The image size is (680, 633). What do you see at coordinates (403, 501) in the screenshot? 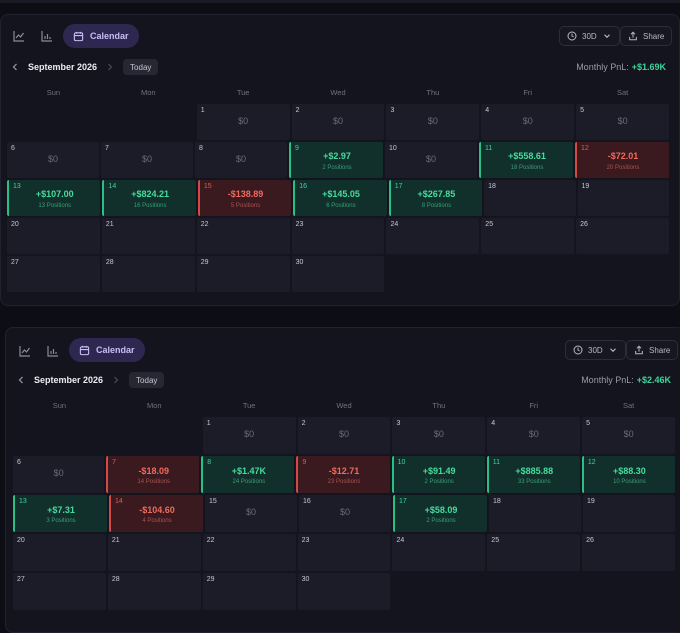
I see `day-number: 17` at bounding box center [403, 501].